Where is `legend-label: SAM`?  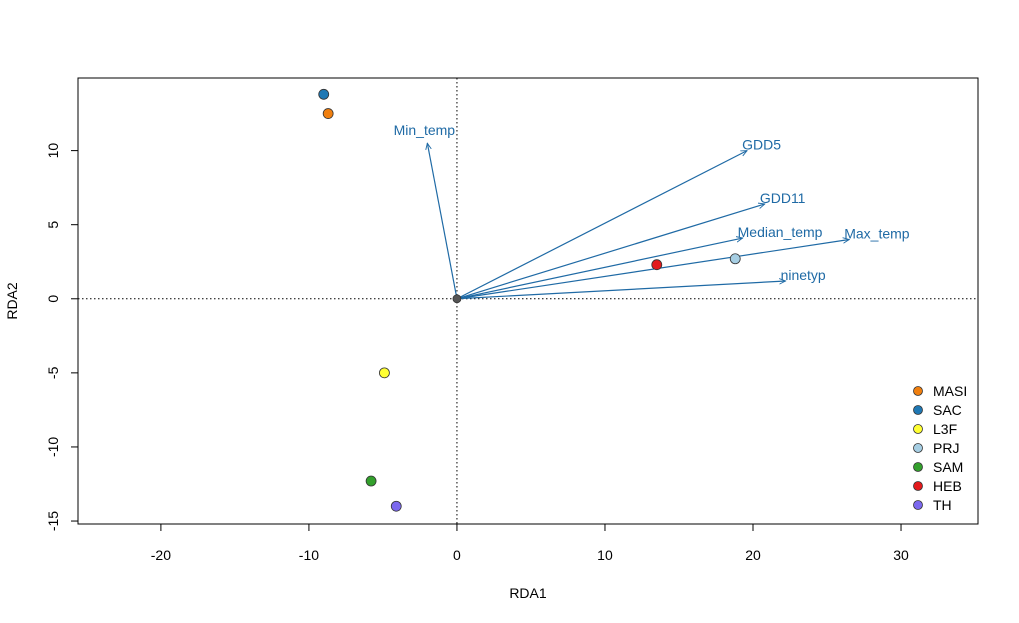 legend-label: SAM is located at coordinates (948, 467).